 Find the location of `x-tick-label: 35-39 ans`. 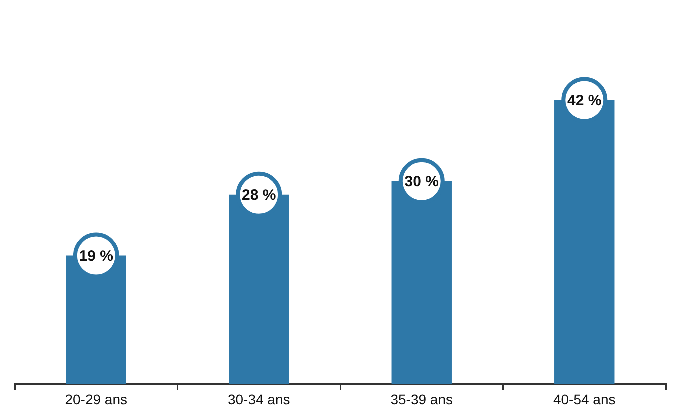

x-tick-label: 35-39 ans is located at coordinates (422, 399).